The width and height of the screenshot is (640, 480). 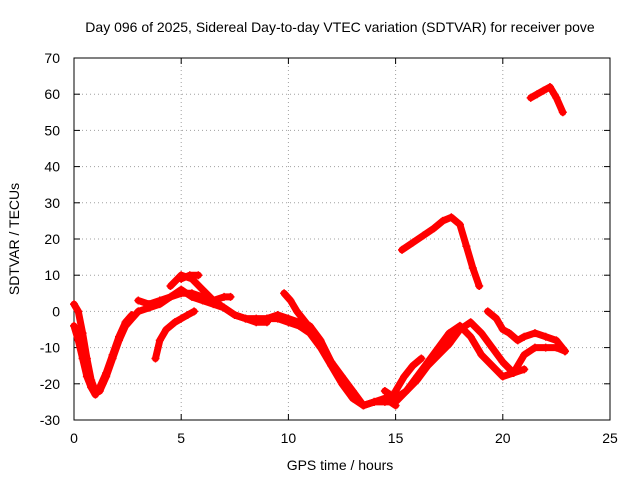 What do you see at coordinates (50, 420) in the screenshot?
I see `y-tick-label: -30` at bounding box center [50, 420].